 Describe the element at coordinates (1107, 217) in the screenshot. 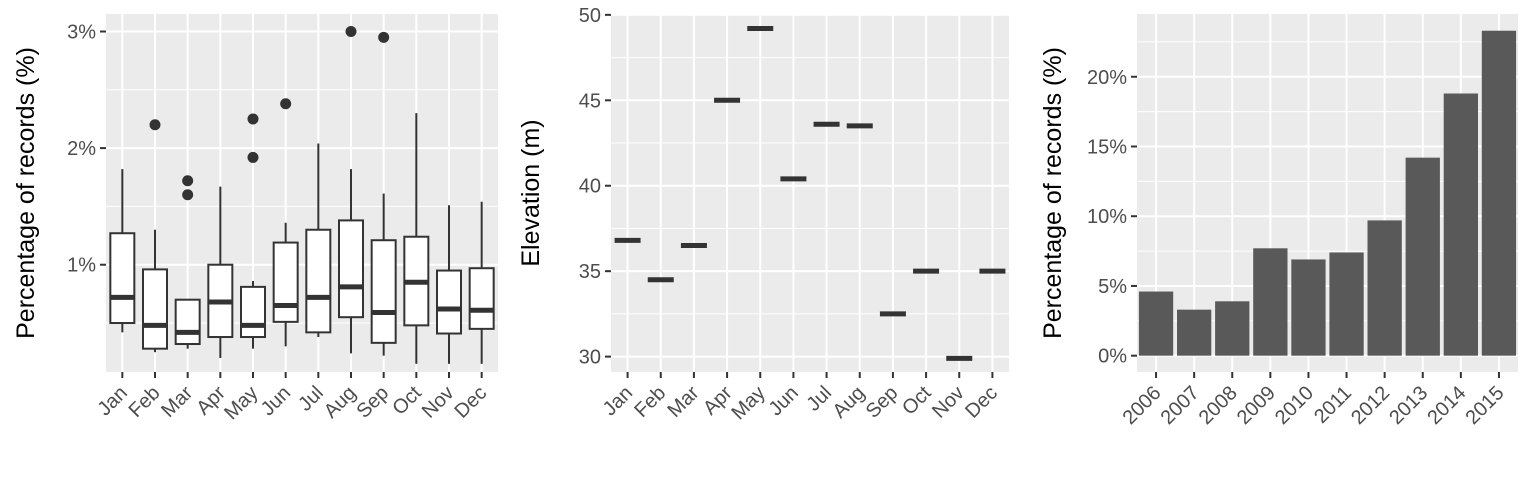

I see `y-tick-label: 10%` at that location.